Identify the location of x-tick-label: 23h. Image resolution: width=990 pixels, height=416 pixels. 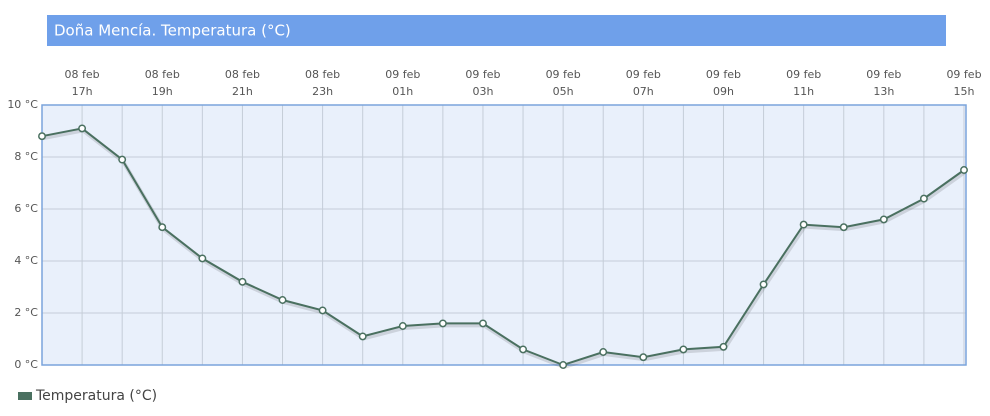
(322, 91).